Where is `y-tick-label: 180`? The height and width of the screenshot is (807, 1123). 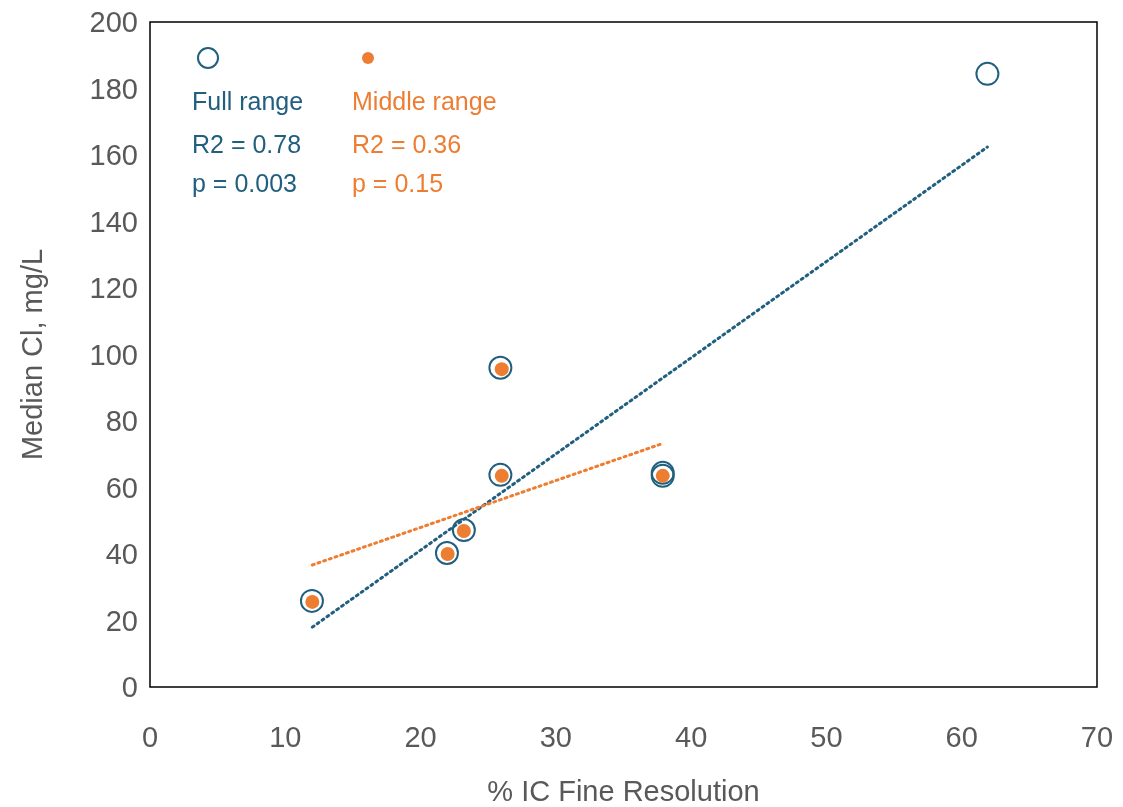 y-tick-label: 180 is located at coordinates (113, 88).